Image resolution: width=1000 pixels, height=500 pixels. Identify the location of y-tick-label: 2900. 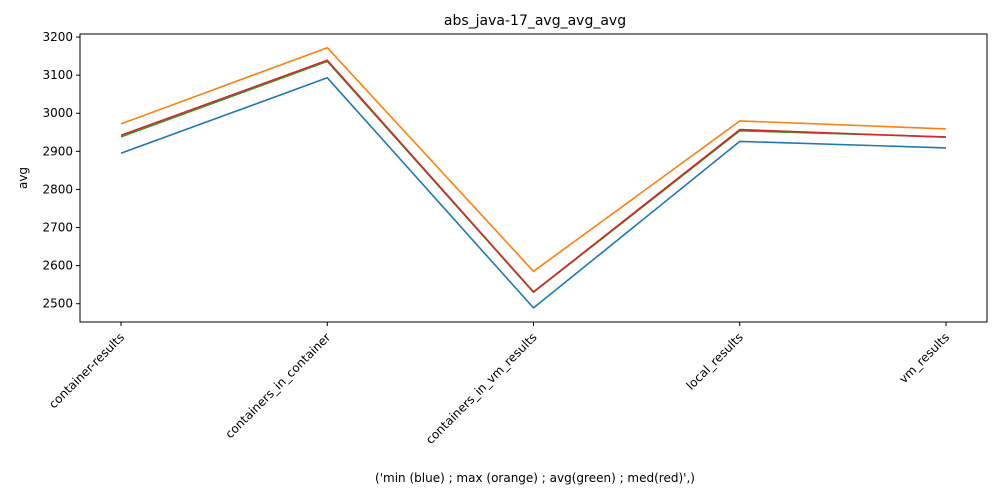
(57, 151).